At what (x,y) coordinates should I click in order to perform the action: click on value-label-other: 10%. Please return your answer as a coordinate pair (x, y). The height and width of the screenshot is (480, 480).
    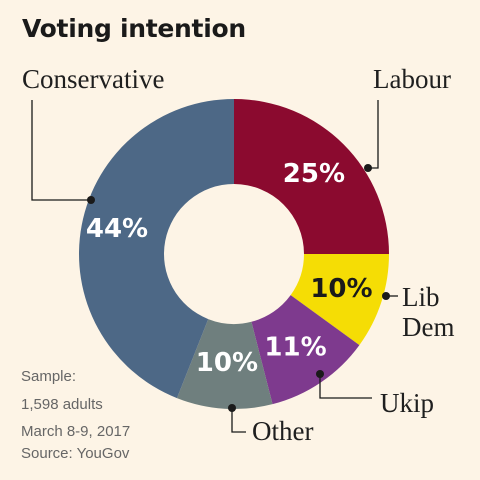
    Looking at the image, I should click on (227, 363).